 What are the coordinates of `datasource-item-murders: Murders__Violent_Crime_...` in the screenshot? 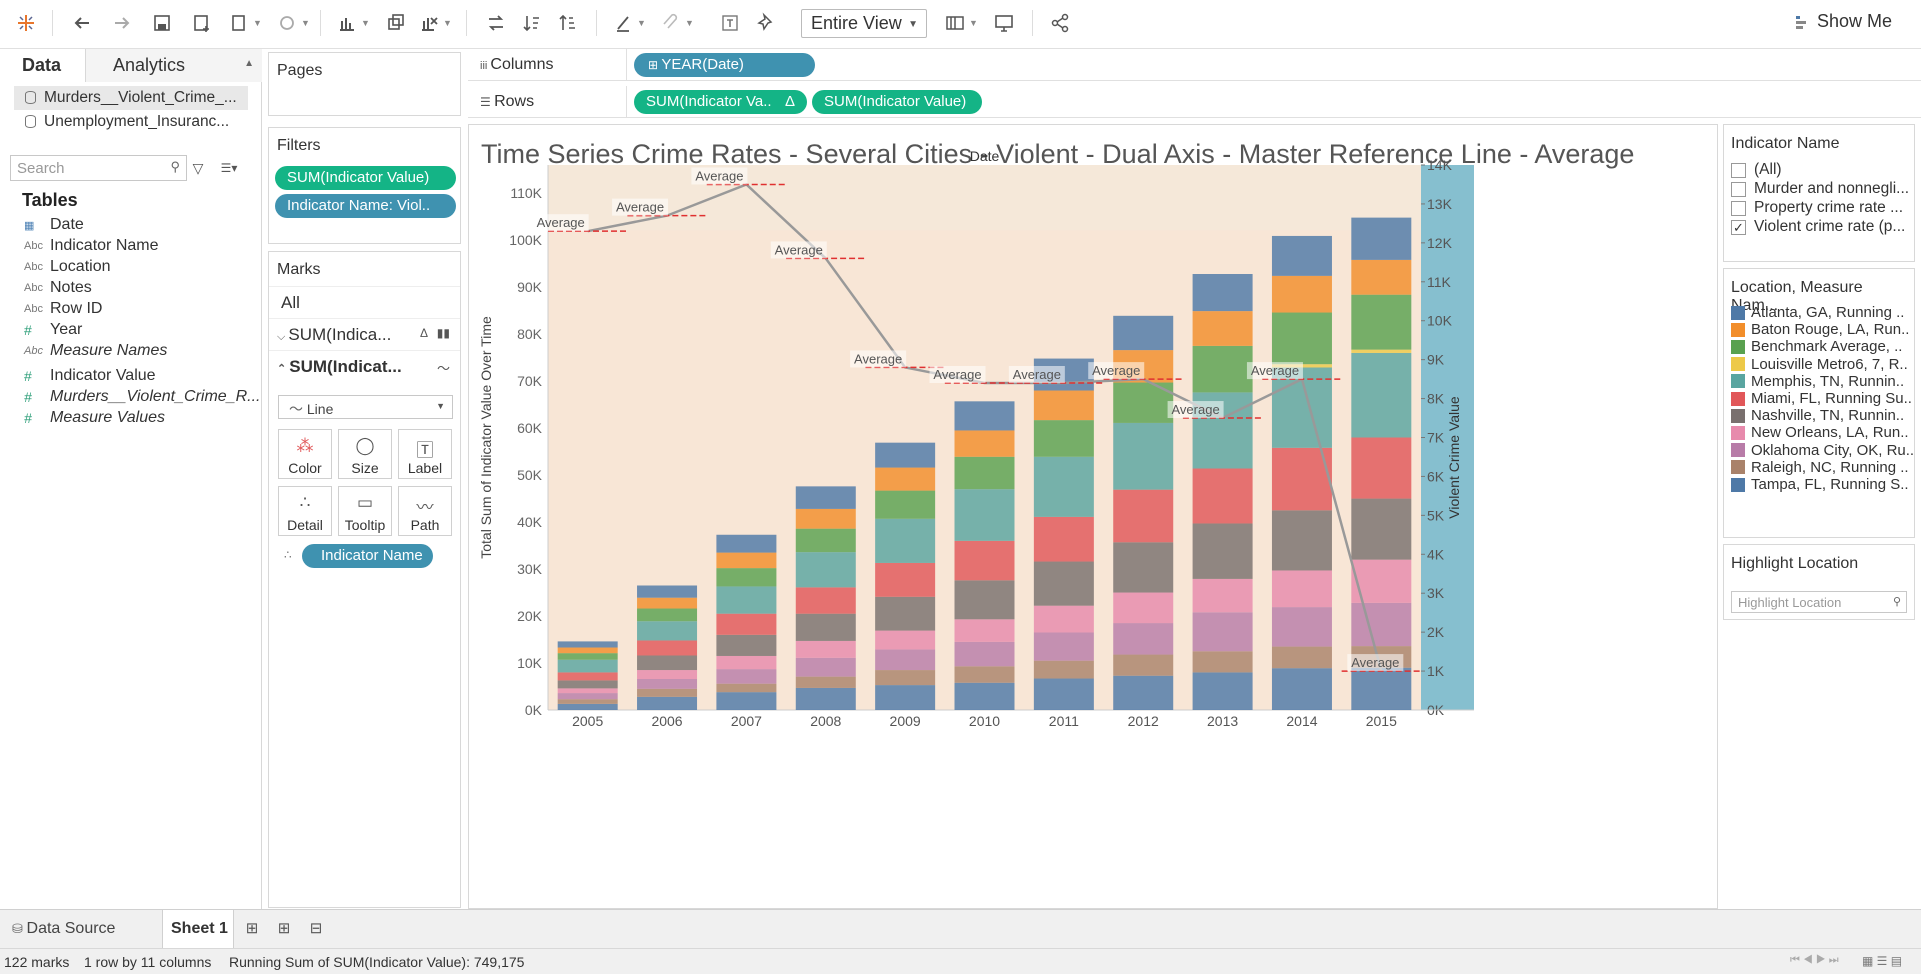 It's located at (131, 98).